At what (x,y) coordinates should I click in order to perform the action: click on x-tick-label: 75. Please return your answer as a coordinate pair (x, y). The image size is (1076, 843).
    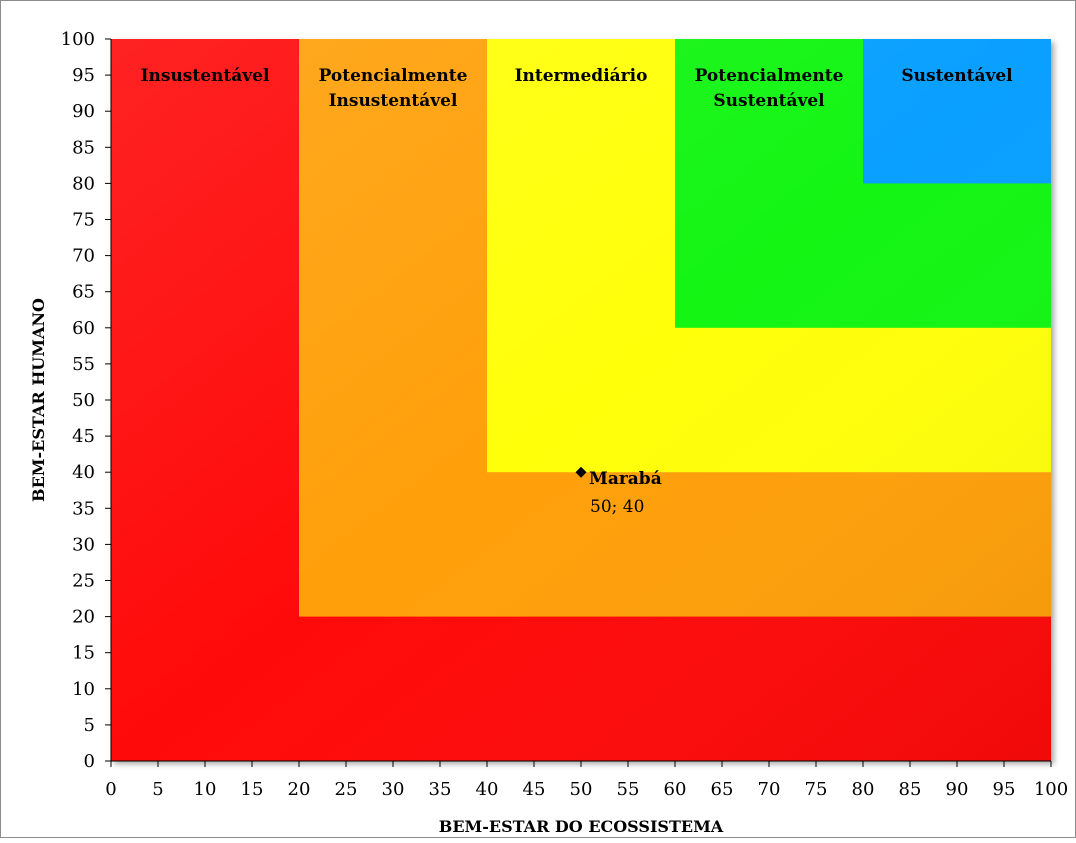
    Looking at the image, I should click on (816, 789).